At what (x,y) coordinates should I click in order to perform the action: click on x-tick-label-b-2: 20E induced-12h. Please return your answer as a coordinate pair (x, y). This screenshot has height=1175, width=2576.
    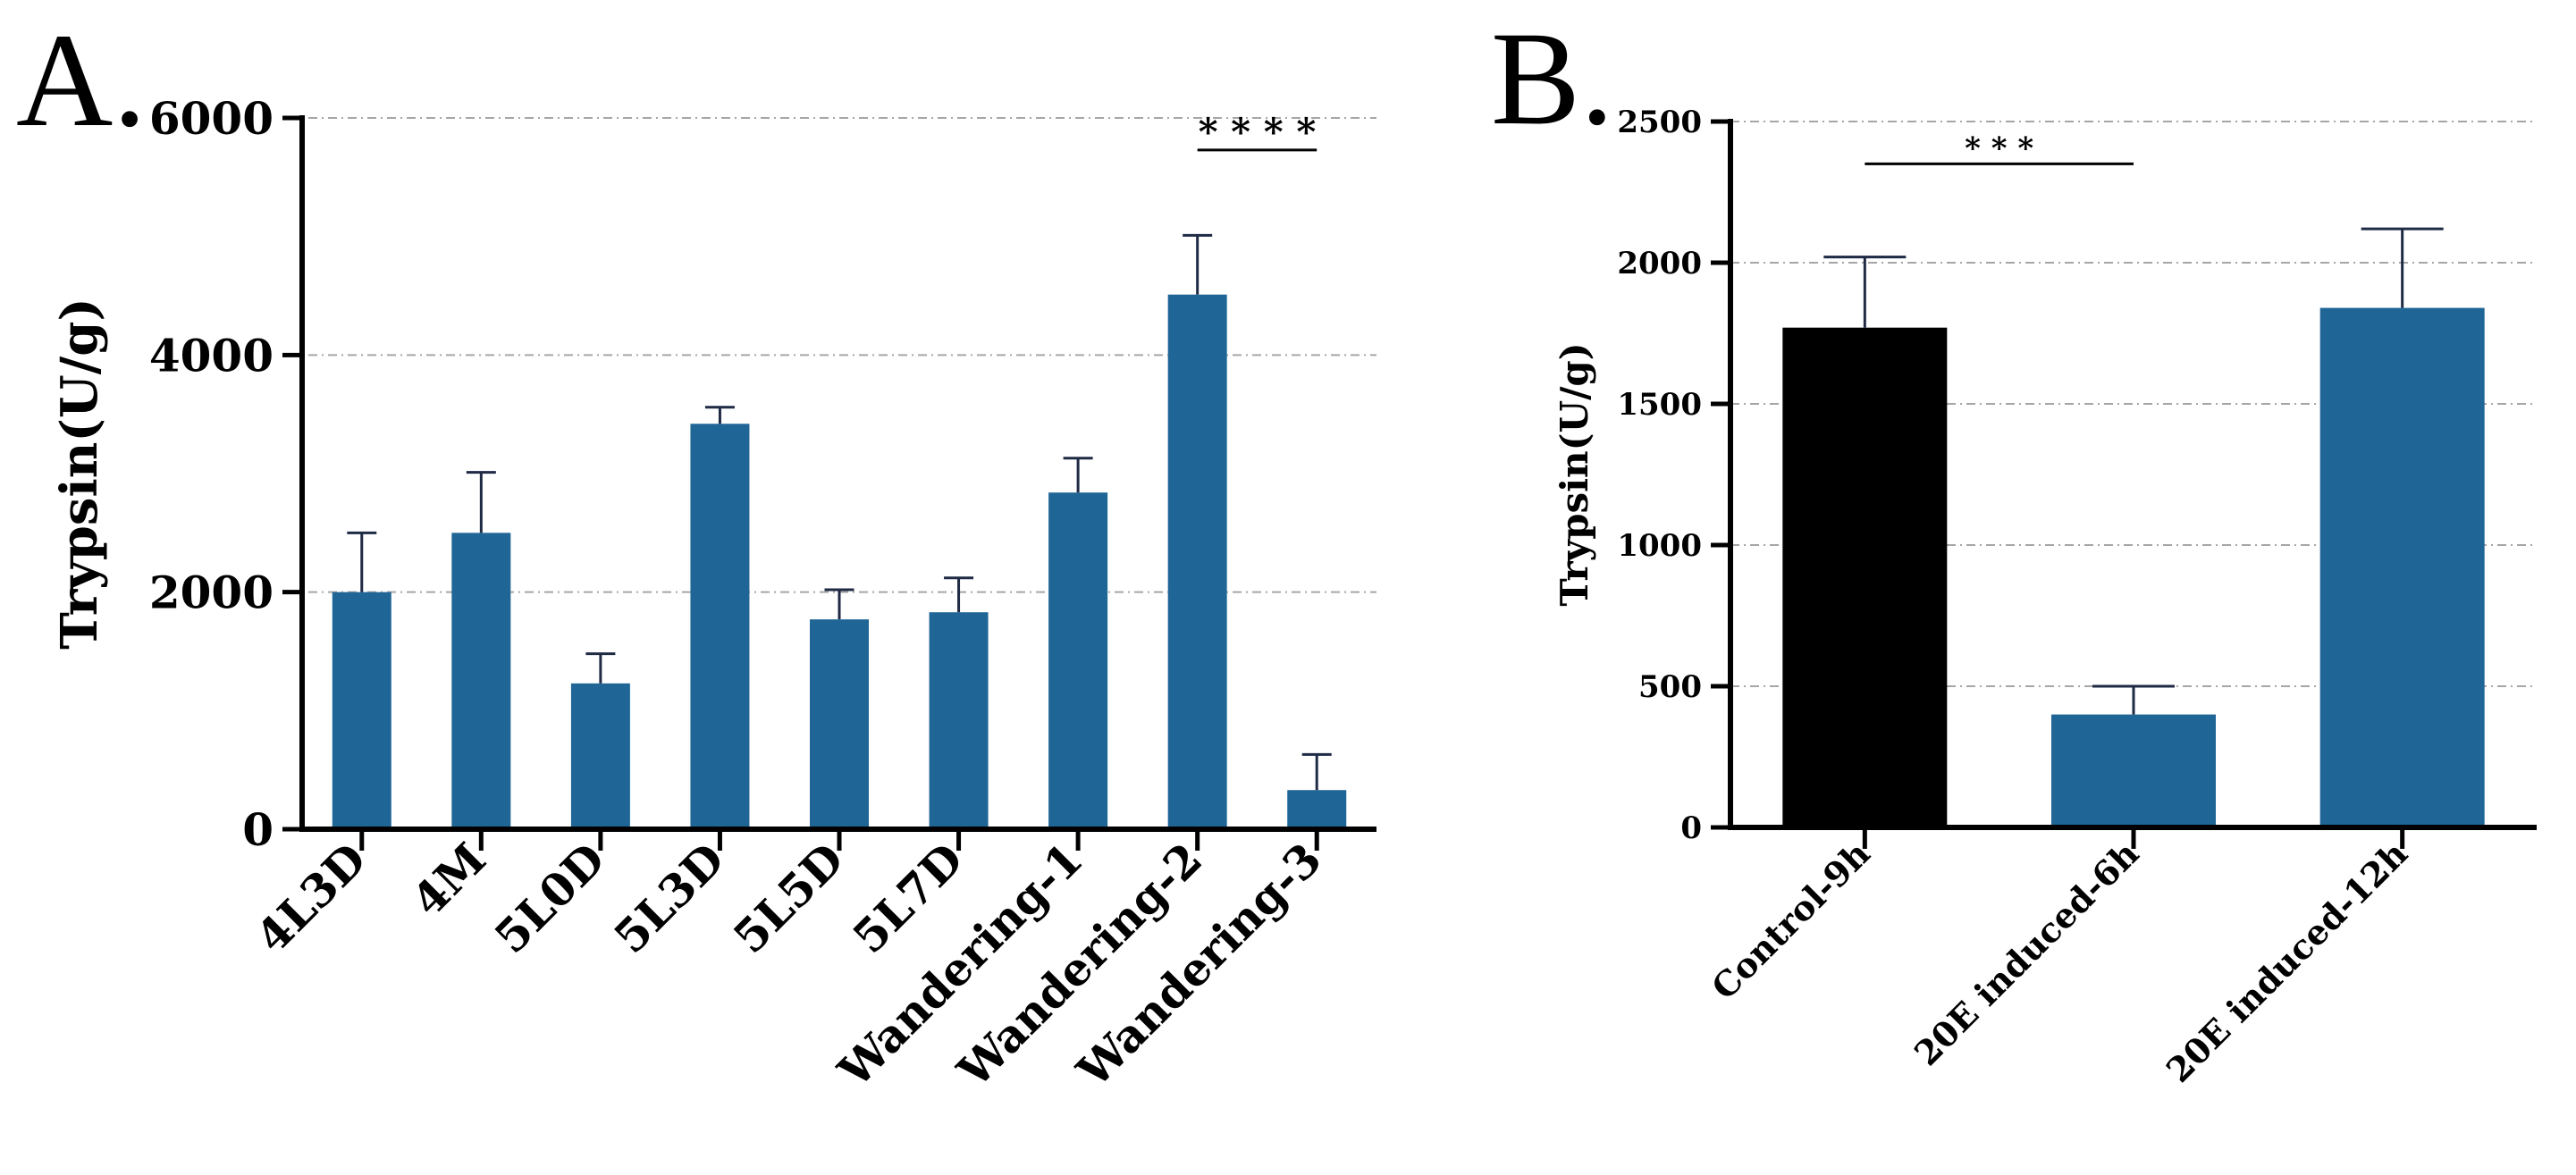
    Looking at the image, I should click on (2287, 962).